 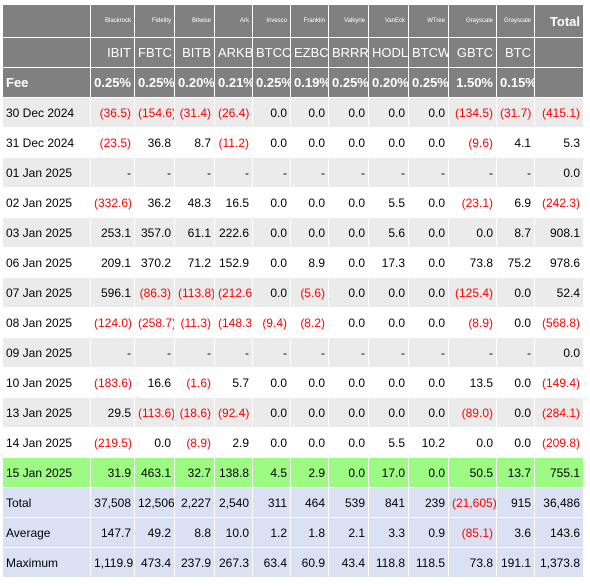 What do you see at coordinates (388, 82) in the screenshot?
I see `fee-value: 0.20%` at bounding box center [388, 82].